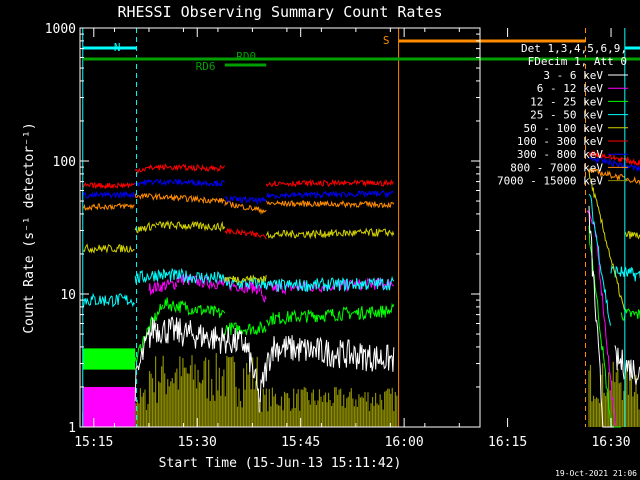  Describe the element at coordinates (64, 162) in the screenshot. I see `y-tick-label: 100` at that location.